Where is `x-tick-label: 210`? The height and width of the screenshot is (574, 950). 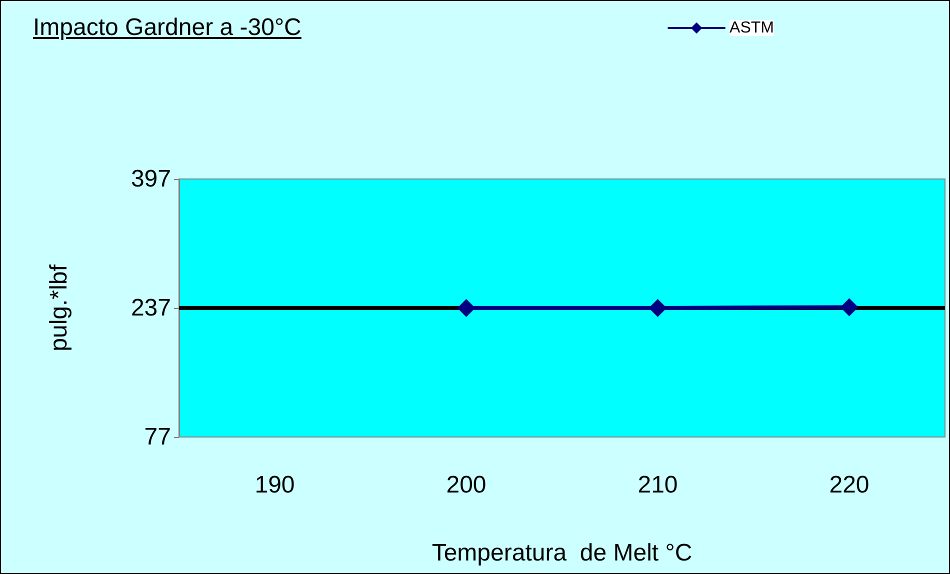 x-tick-label: 210 is located at coordinates (658, 485).